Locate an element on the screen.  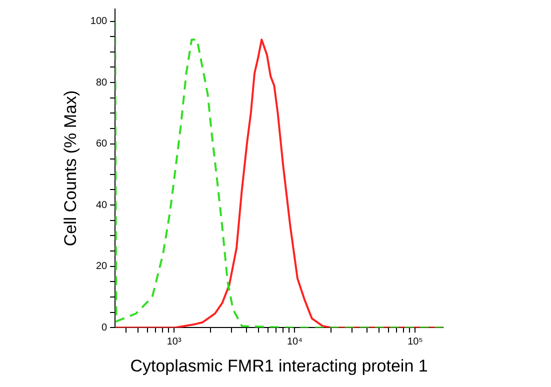
x-tick-label: 10³ is located at coordinates (174, 342).